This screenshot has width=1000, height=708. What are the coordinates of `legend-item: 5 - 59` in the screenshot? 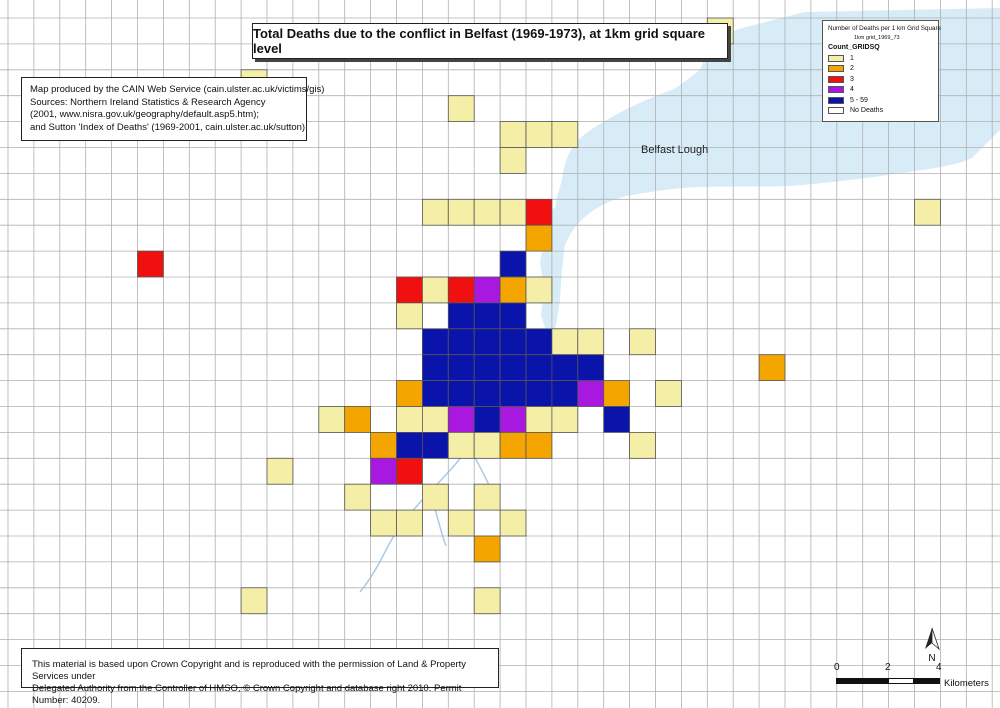 It's located at (880, 100).